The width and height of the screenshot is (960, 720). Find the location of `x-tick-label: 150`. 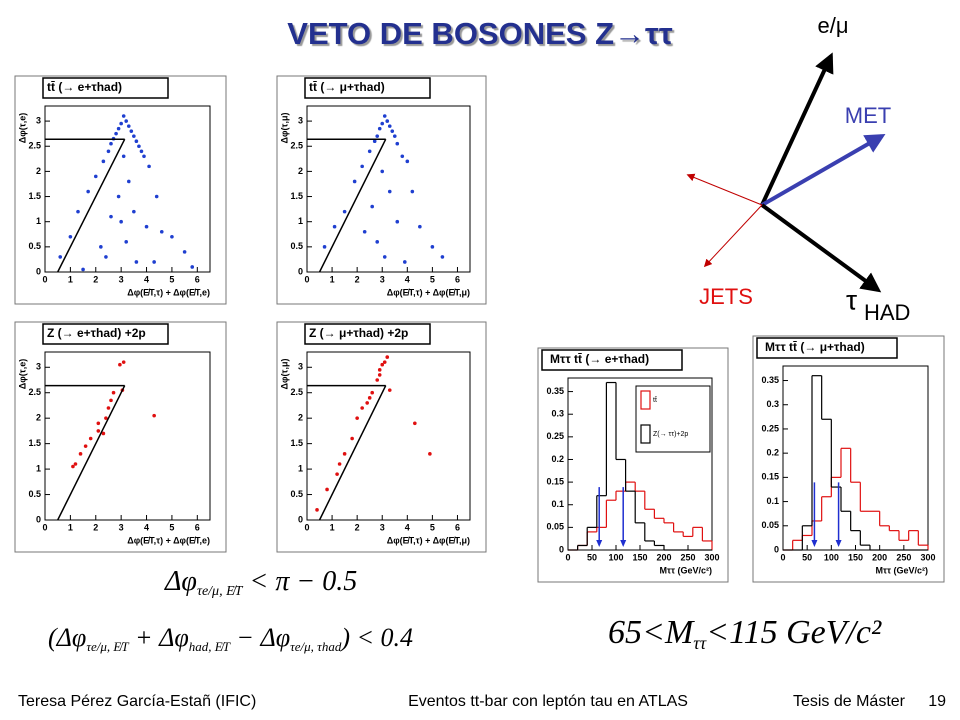

x-tick-label: 150 is located at coordinates (639, 557).